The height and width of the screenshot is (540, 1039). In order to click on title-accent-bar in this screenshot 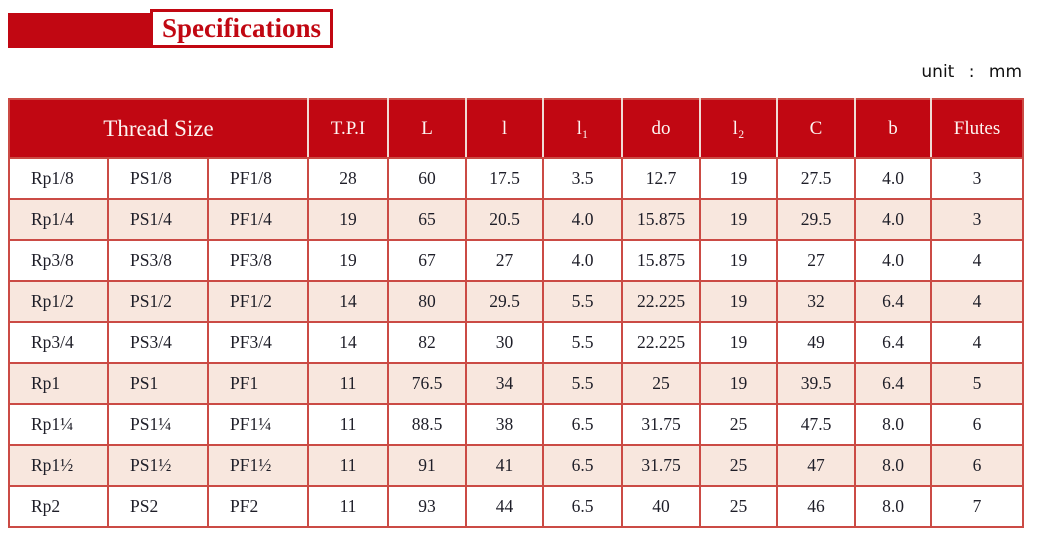, I will do `click(80, 30)`.